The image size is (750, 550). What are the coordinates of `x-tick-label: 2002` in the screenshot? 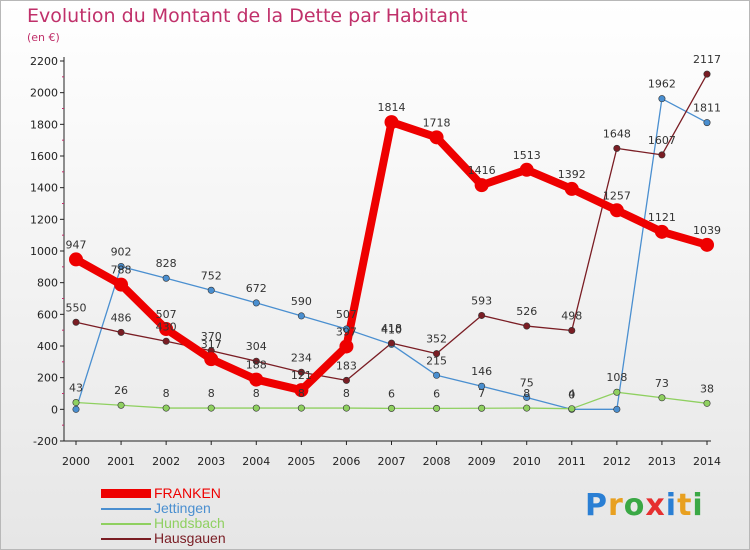 It's located at (166, 461).